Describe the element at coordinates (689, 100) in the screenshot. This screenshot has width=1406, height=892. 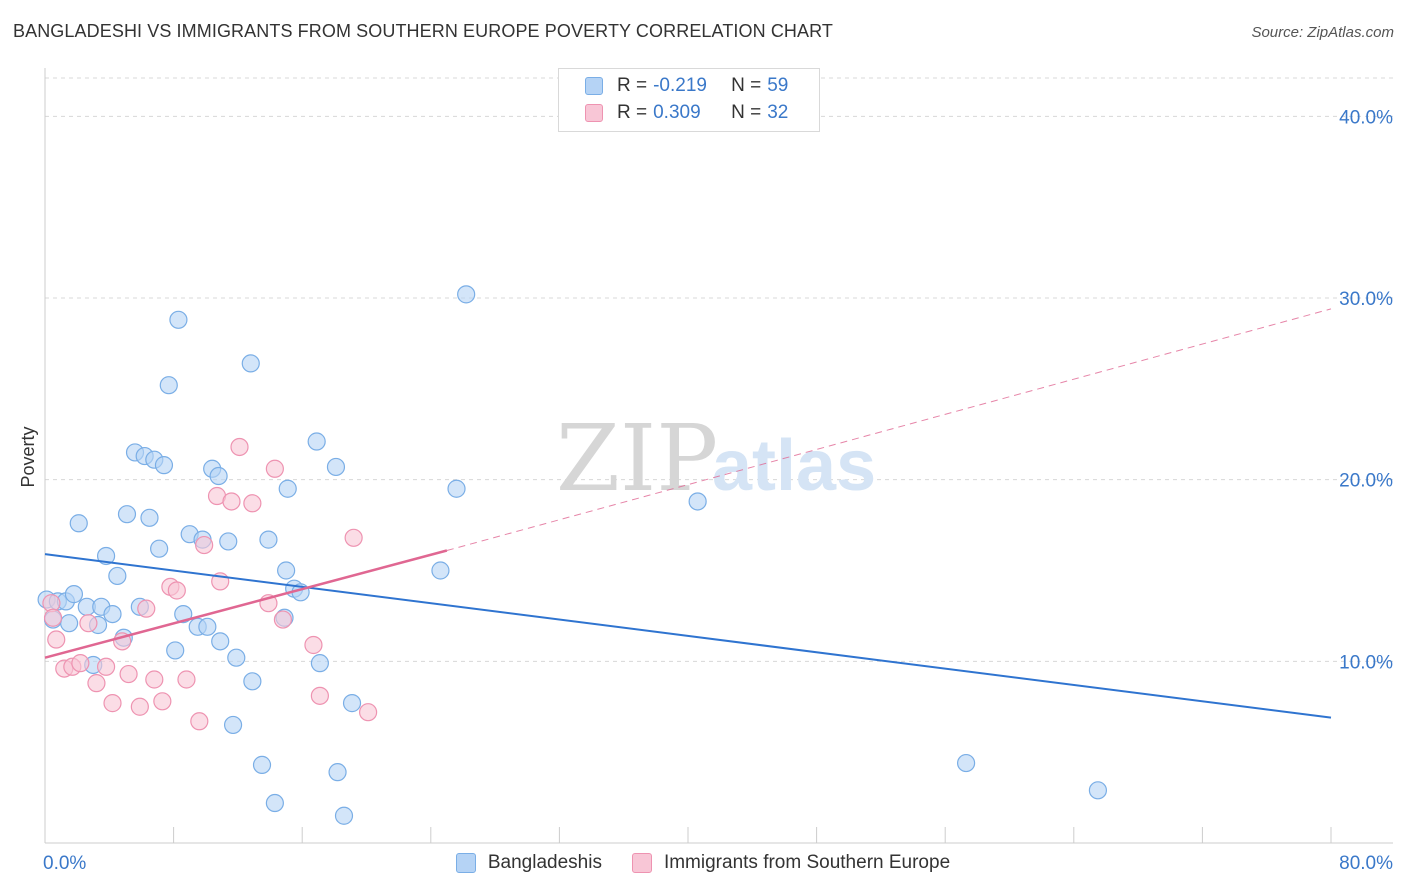
I see `stats-legend: R = -0.219 N = 59 R = 0.309 N = 32` at that location.